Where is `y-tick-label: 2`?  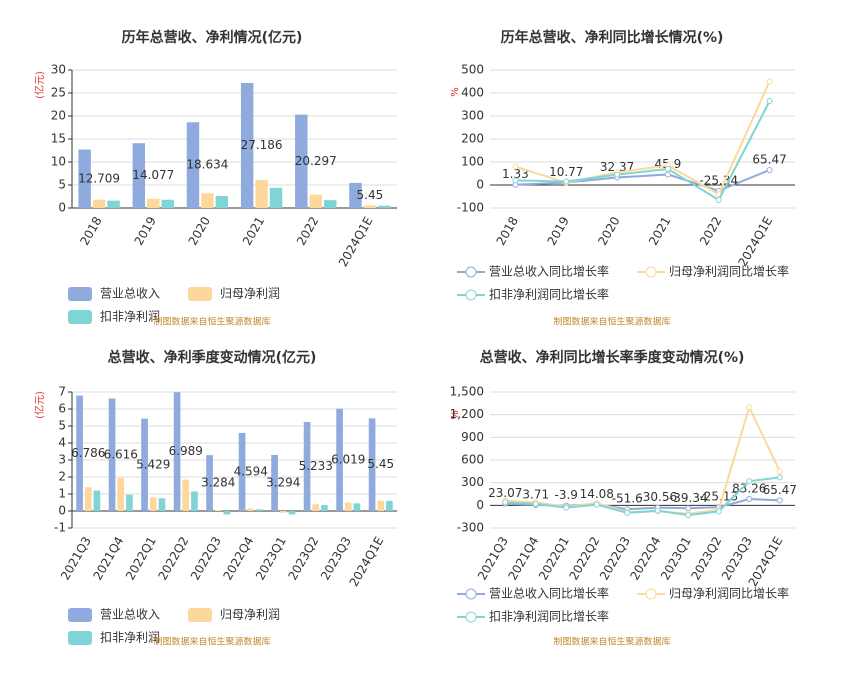
y-tick-label: 2 is located at coordinates (62, 477).